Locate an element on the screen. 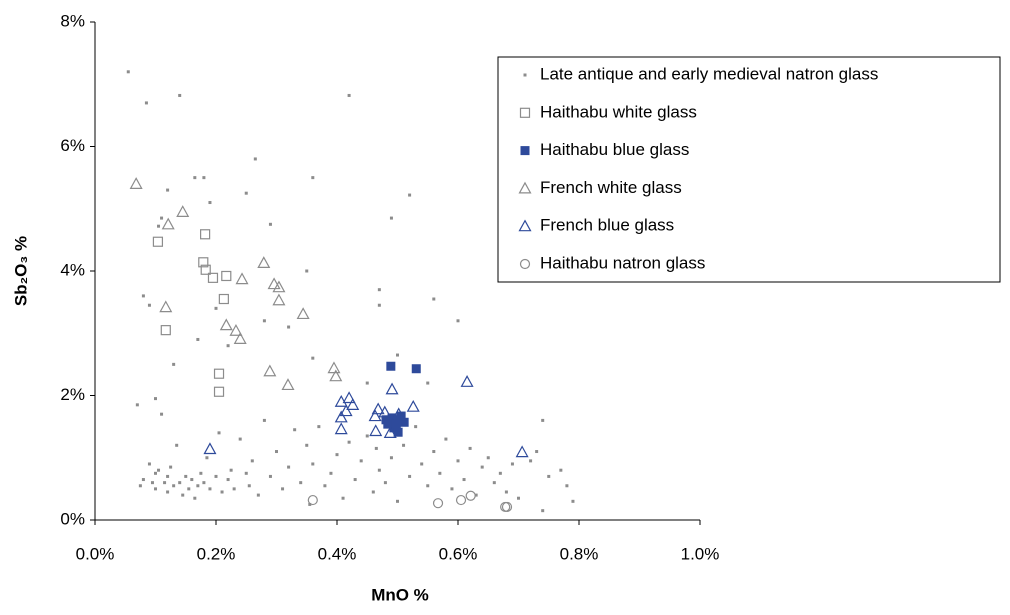  legend-label: Haithabu white glass is located at coordinates (618, 111).